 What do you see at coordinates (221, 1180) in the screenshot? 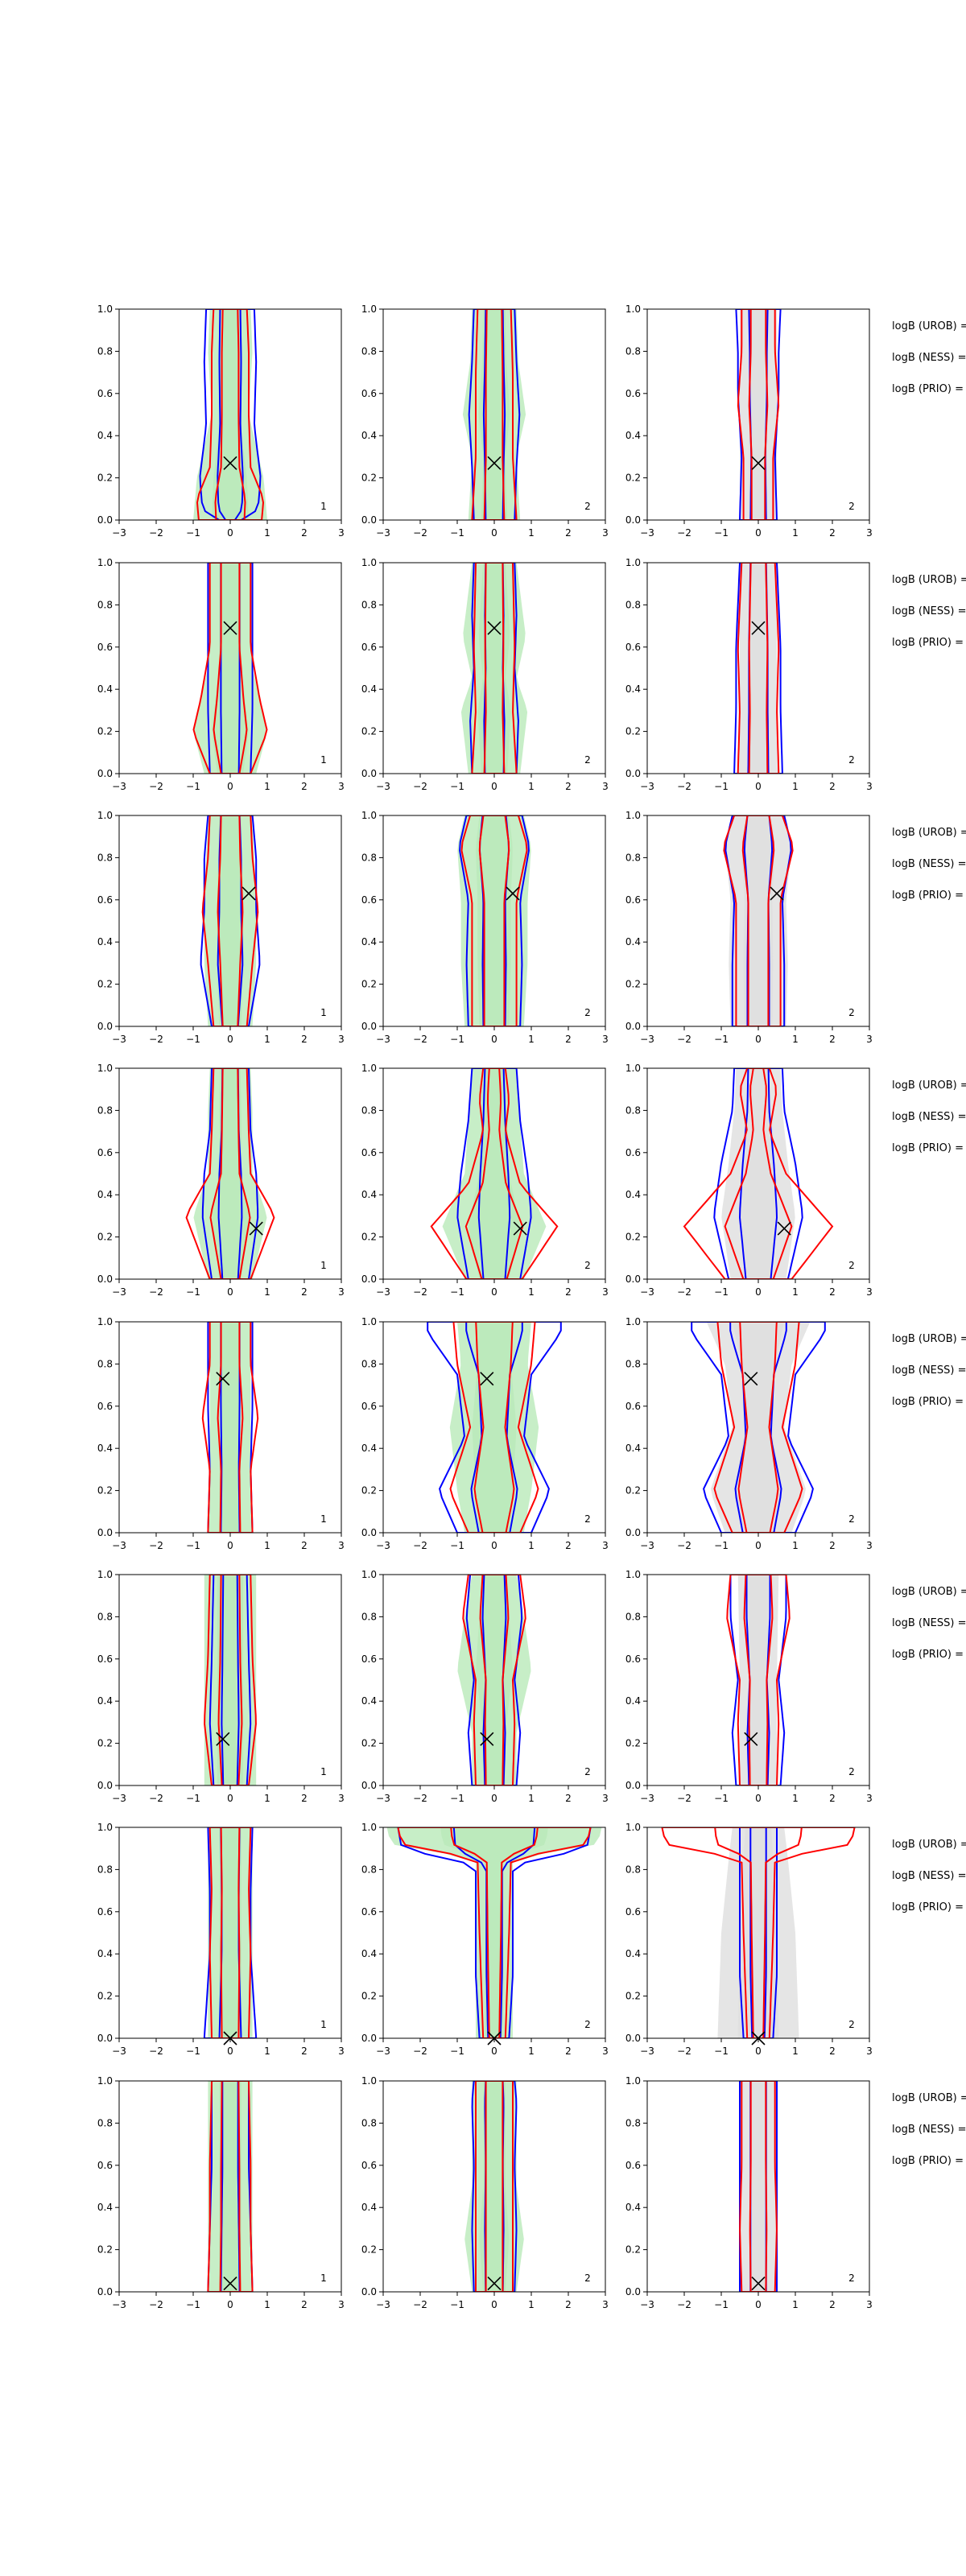
I see `panel-r4-c1: −3 −2 −1 0 1 2 3 0.0 0.2 0.4 0.6 0.8 1.0 1` at bounding box center [221, 1180].